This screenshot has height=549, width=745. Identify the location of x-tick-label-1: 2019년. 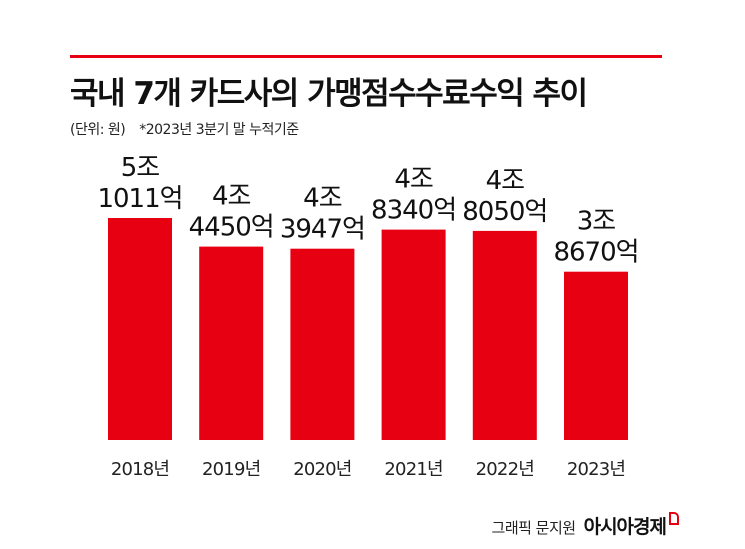
(231, 469).